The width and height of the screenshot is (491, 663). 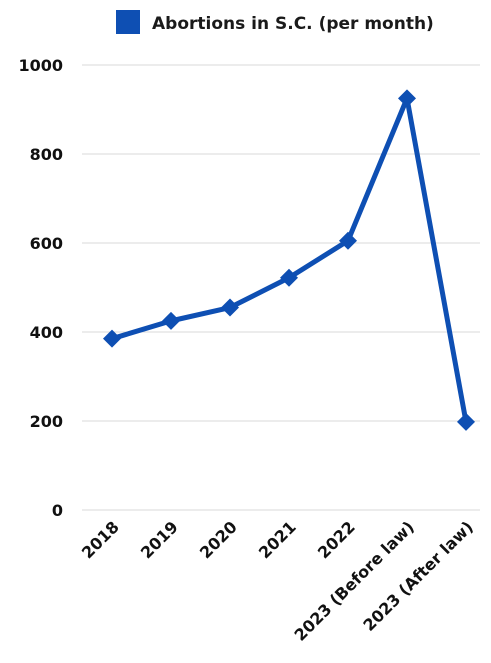 What do you see at coordinates (336, 539) in the screenshot?
I see `x-tick-label: 2022` at bounding box center [336, 539].